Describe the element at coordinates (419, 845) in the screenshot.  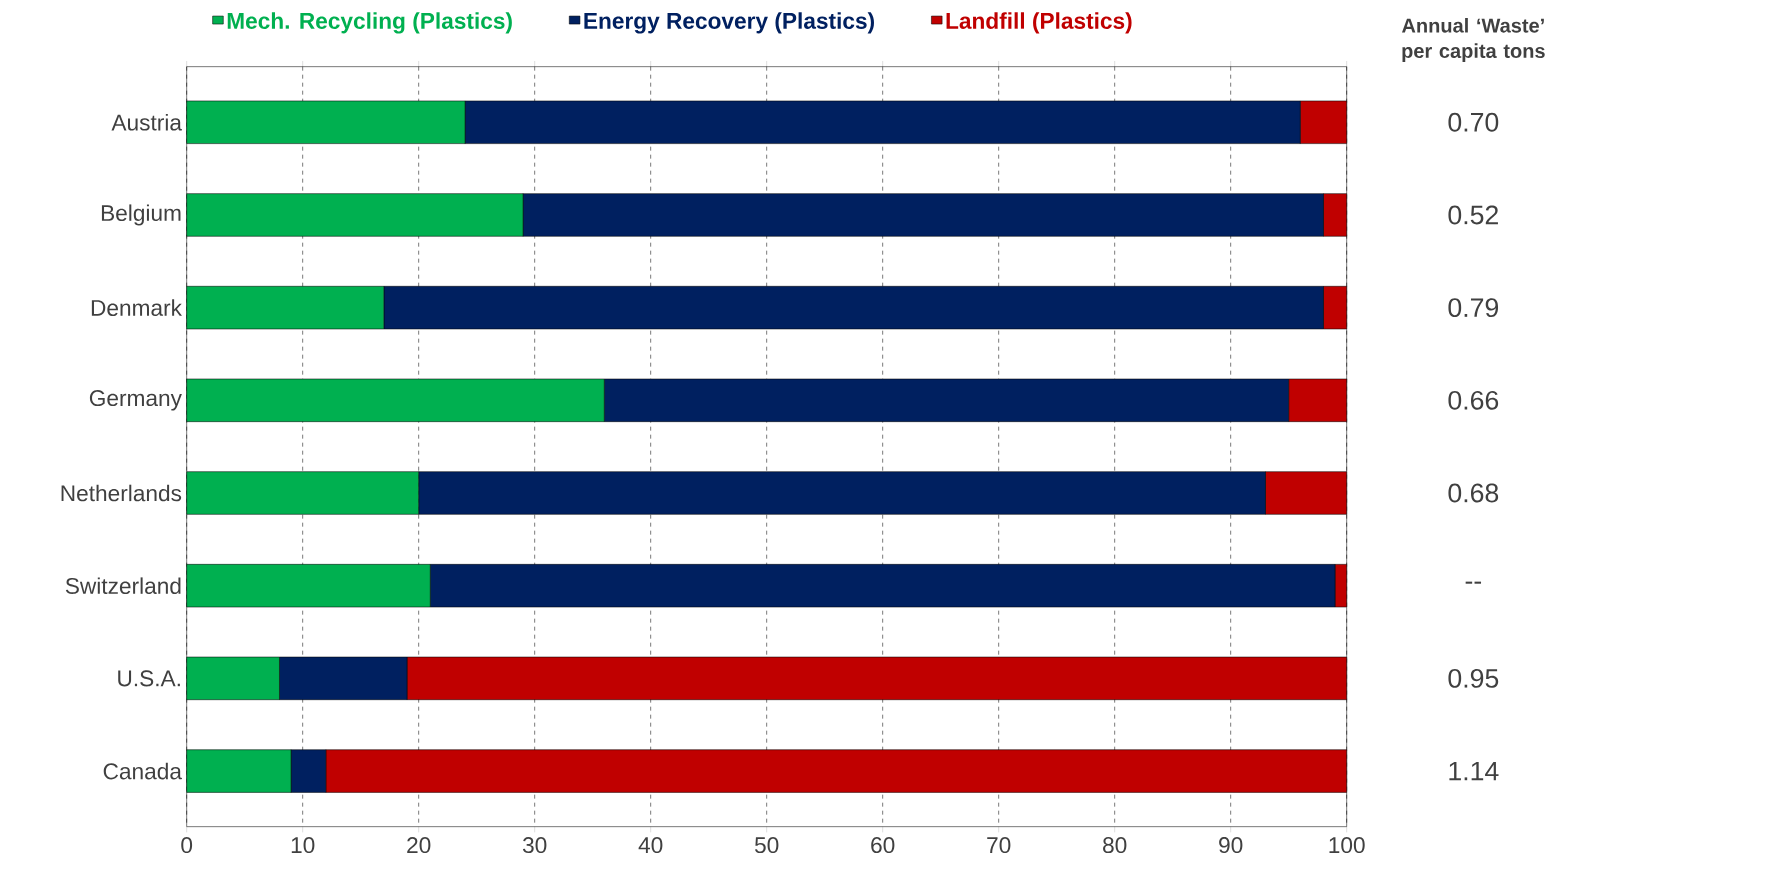
I see `x-tick-label: 20` at that location.